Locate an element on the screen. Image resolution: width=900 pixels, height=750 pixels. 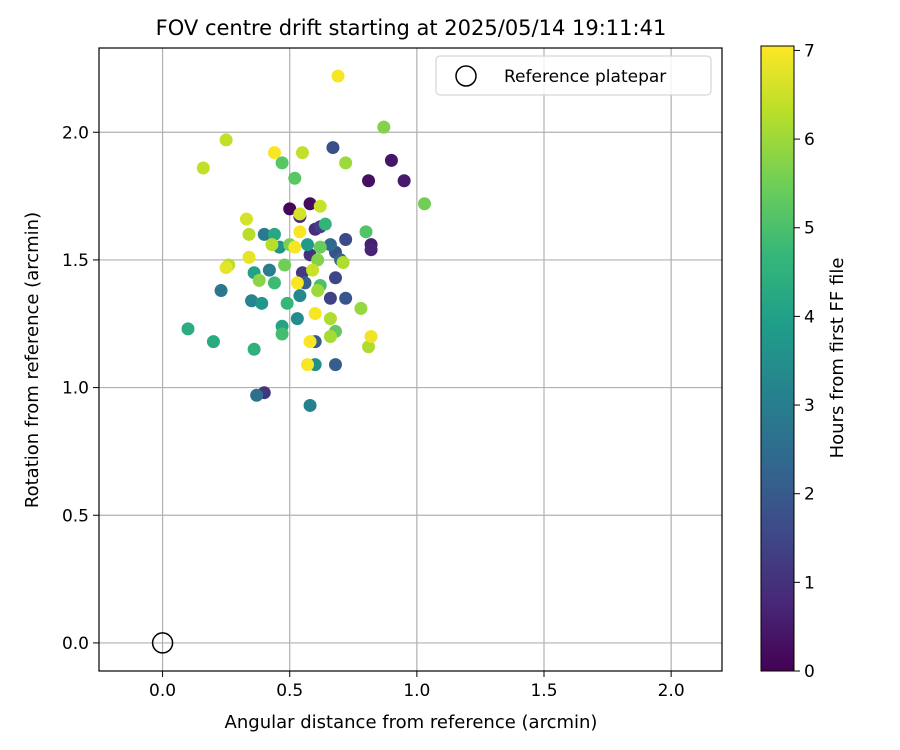
x-axis-label: Angular distance from reference (arcmin) is located at coordinates (411, 722).